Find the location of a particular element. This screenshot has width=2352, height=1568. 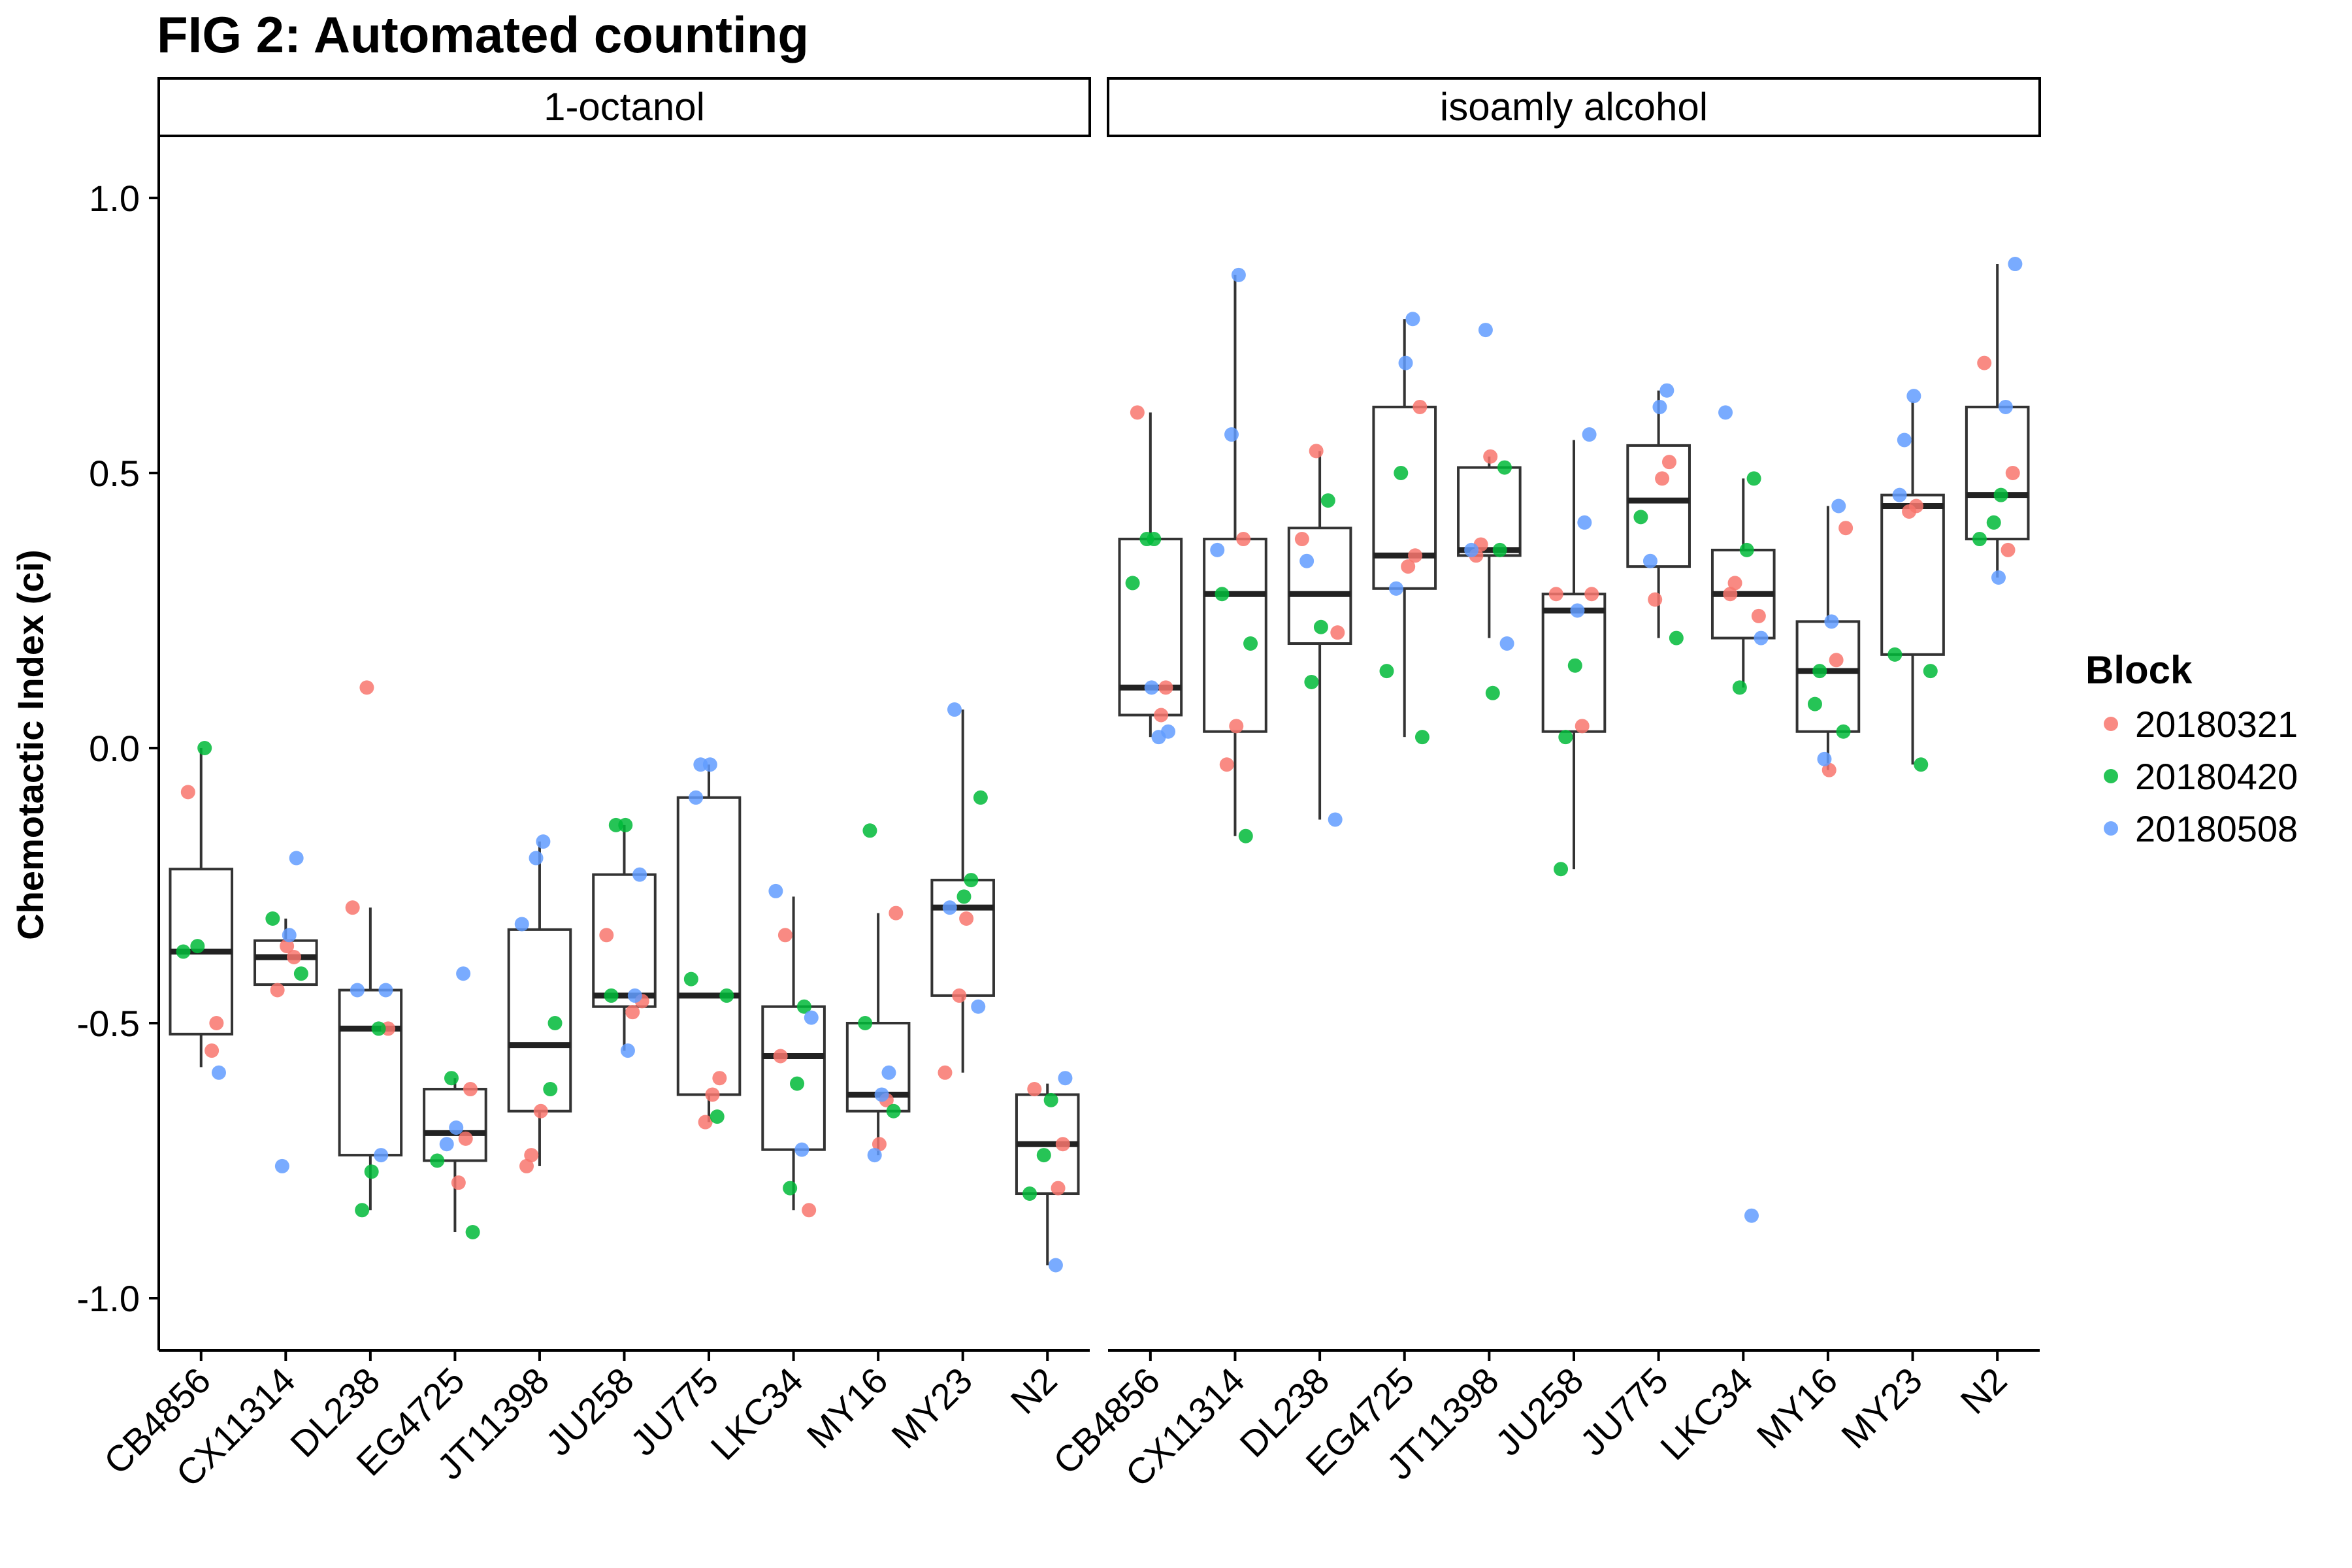

box-JU775 is located at coordinates (709, 943).